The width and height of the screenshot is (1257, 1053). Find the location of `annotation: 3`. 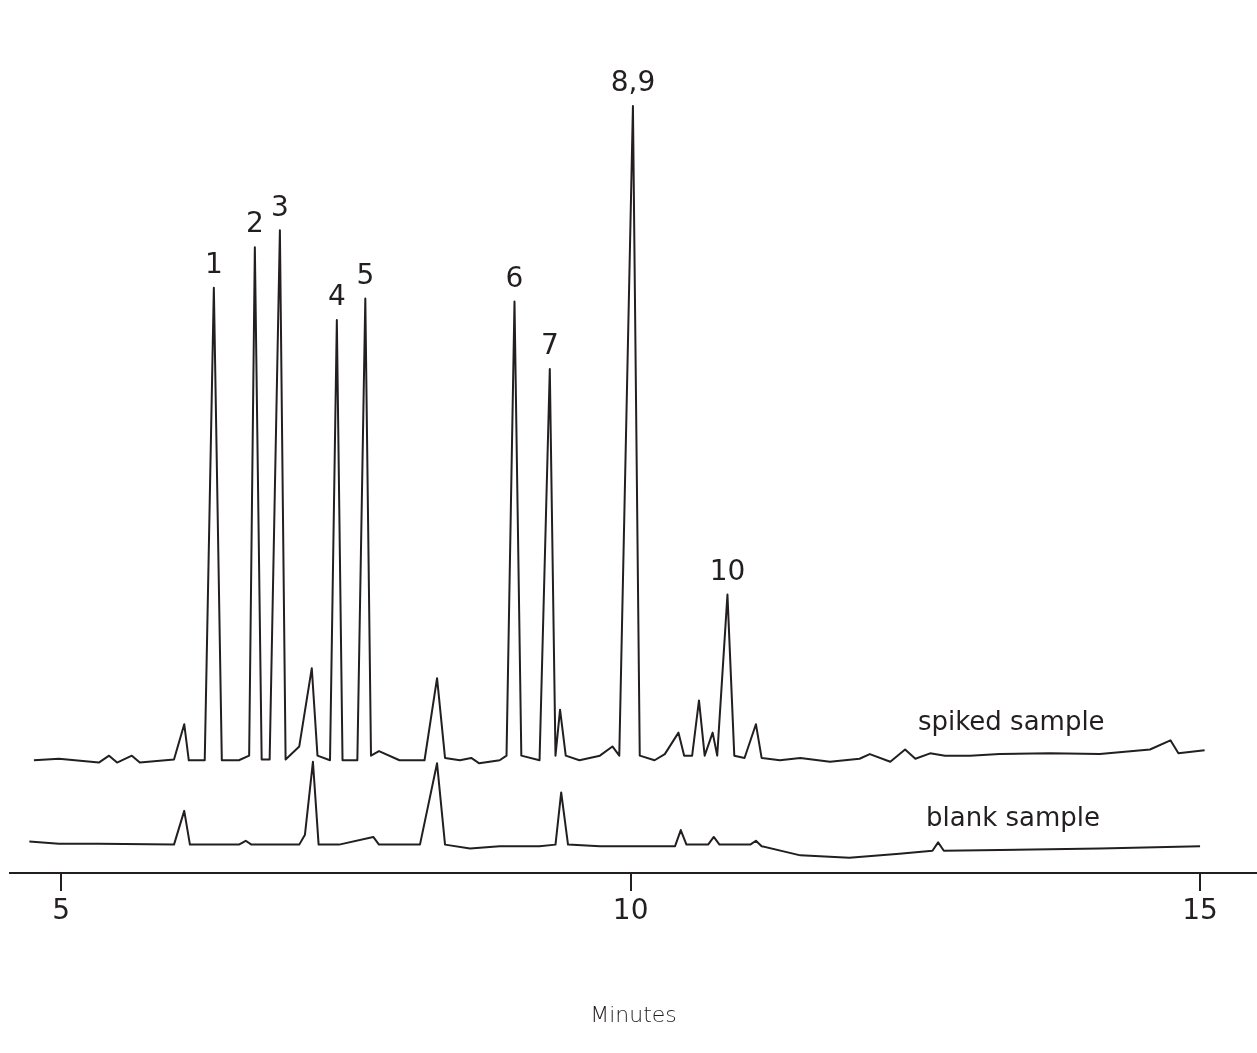

annotation: 3 is located at coordinates (279, 206).